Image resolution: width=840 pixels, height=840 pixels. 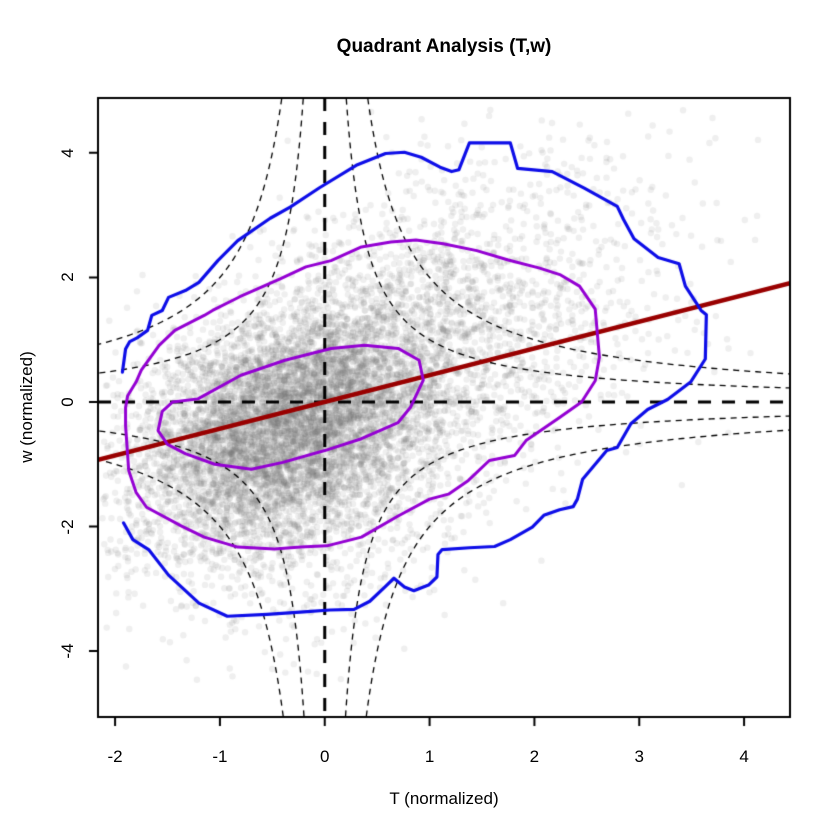 I want to click on y-tick-label: 4, so click(x=67, y=153).